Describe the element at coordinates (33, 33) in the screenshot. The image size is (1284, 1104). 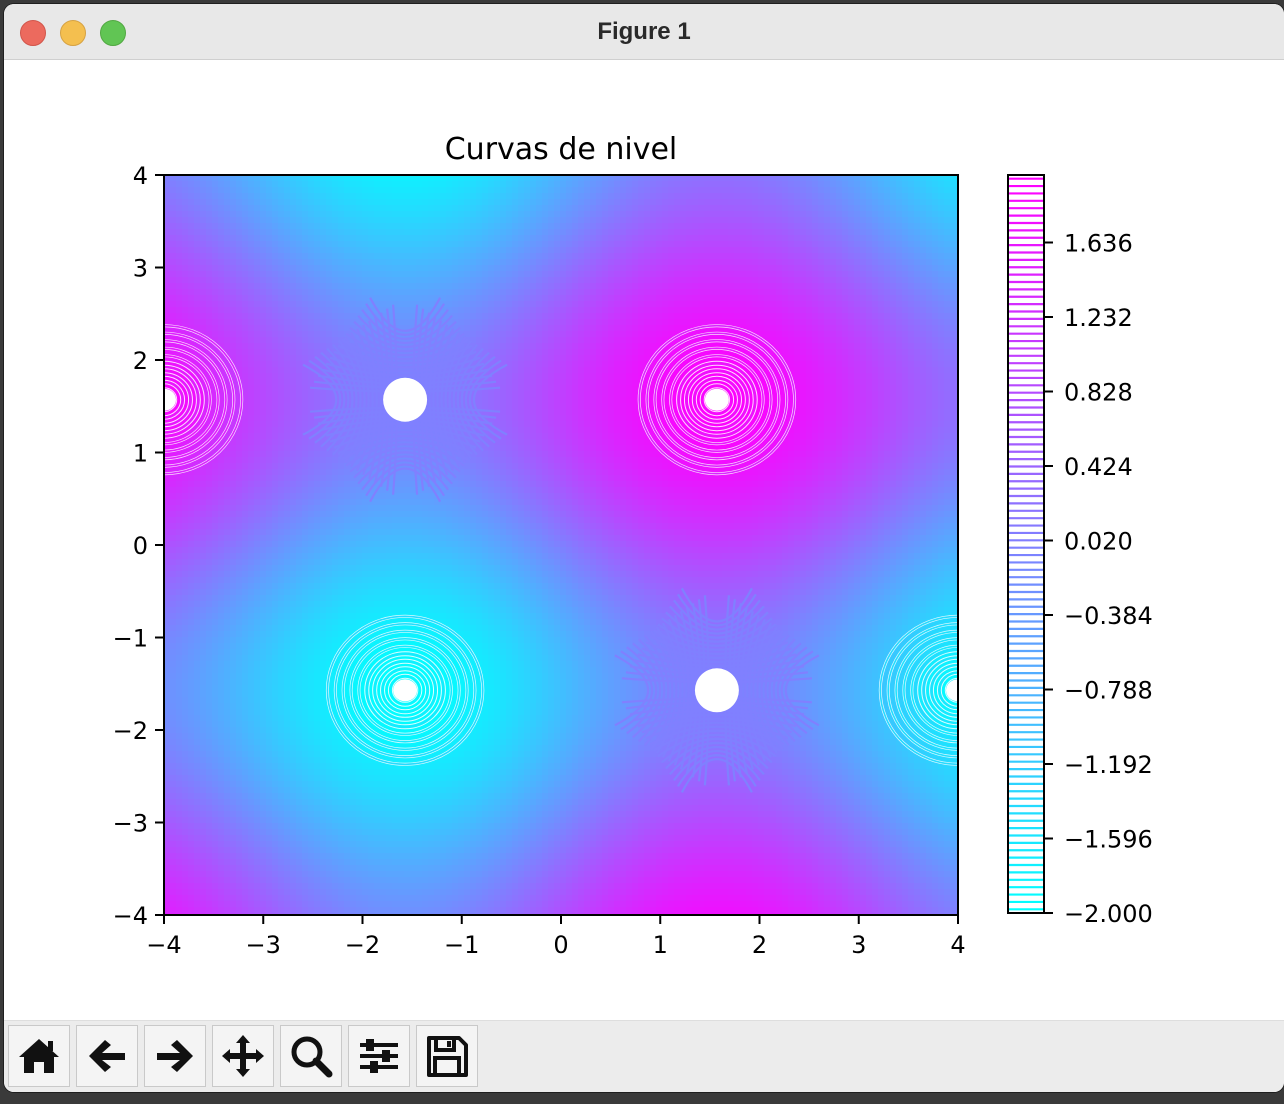
I see `close-button` at that location.